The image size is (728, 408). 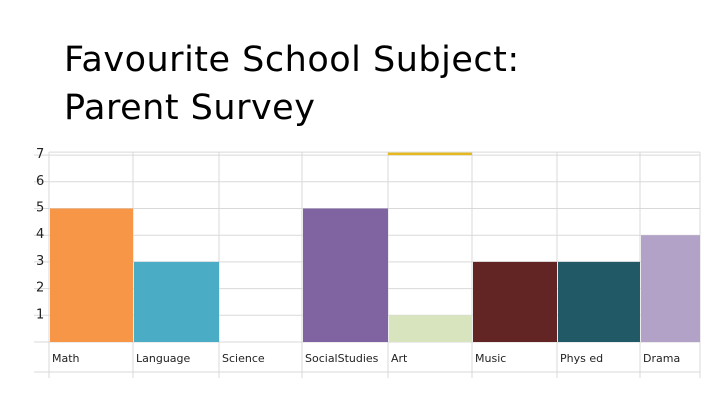 I want to click on y-tick-label: 7, so click(x=40, y=154).